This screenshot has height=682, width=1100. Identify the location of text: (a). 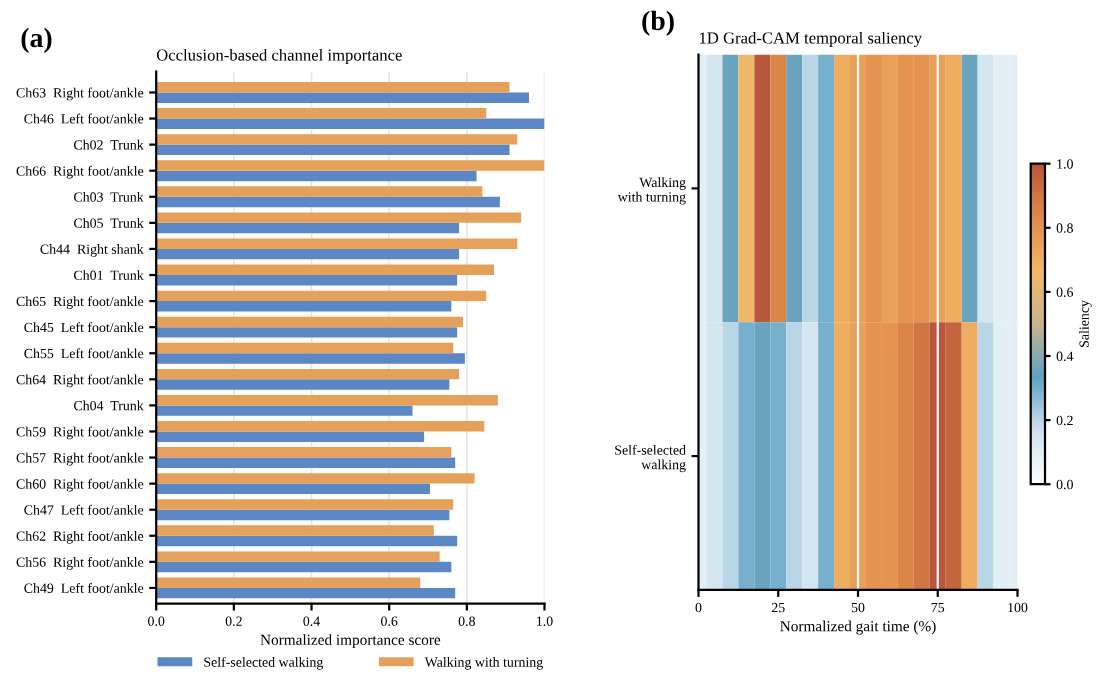
(36, 40).